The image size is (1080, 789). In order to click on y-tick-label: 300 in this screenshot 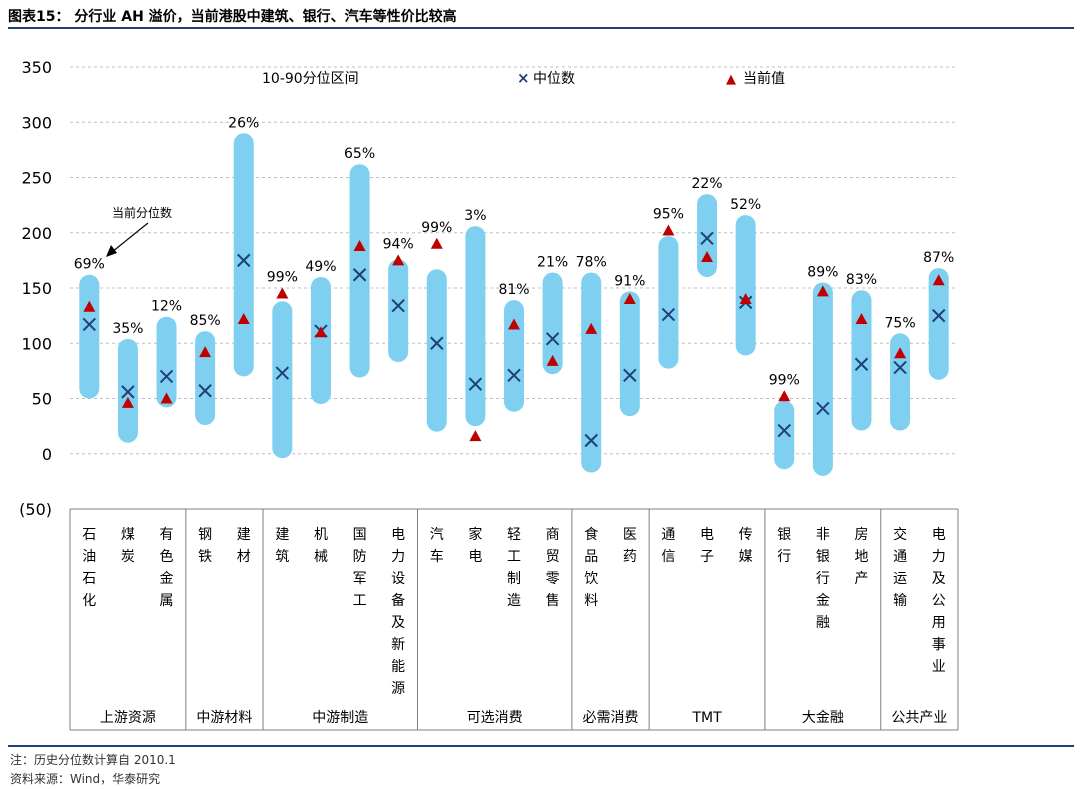, I will do `click(36, 122)`.